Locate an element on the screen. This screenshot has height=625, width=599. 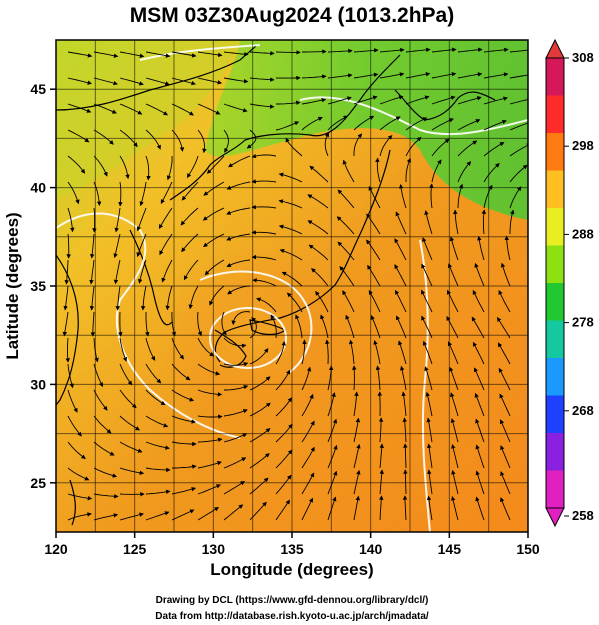
x-tick-label: 140 is located at coordinates (371, 549).